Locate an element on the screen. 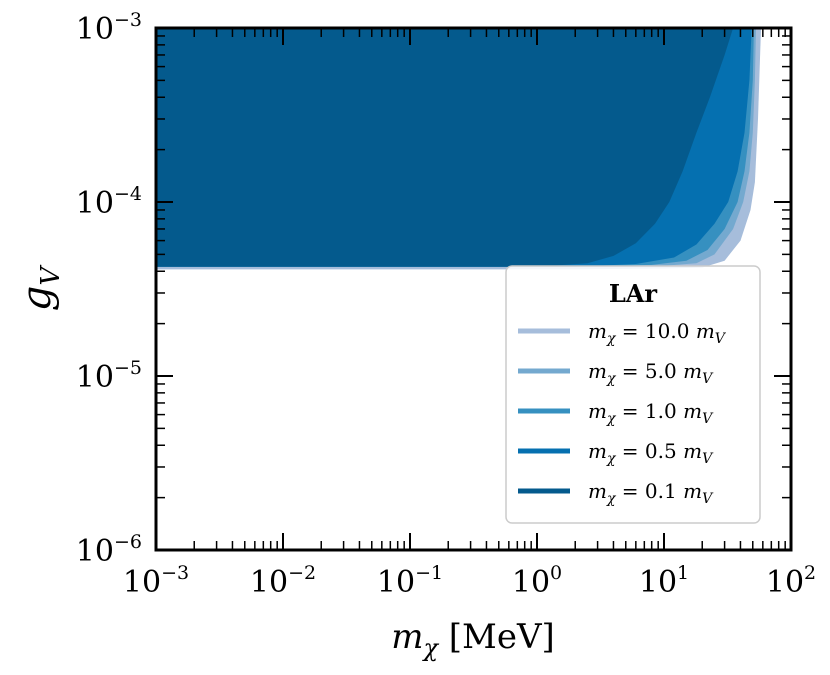 The width and height of the screenshot is (830, 675). y-axis-title: gV is located at coordinates (40, 288).